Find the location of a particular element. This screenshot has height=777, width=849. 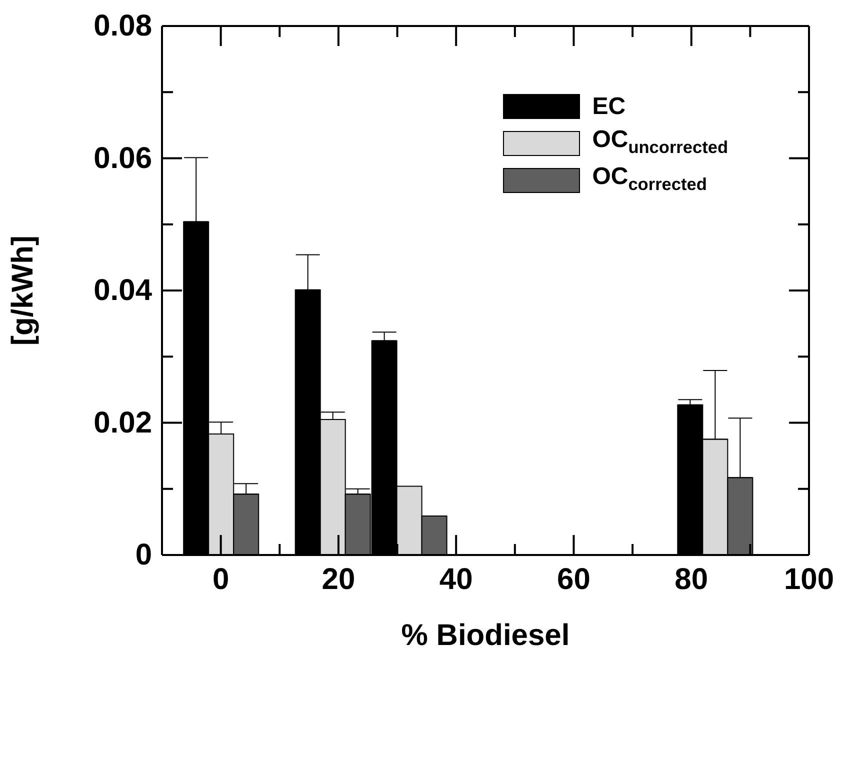

x-axis-title: % Biodiesel is located at coordinates (485, 635).